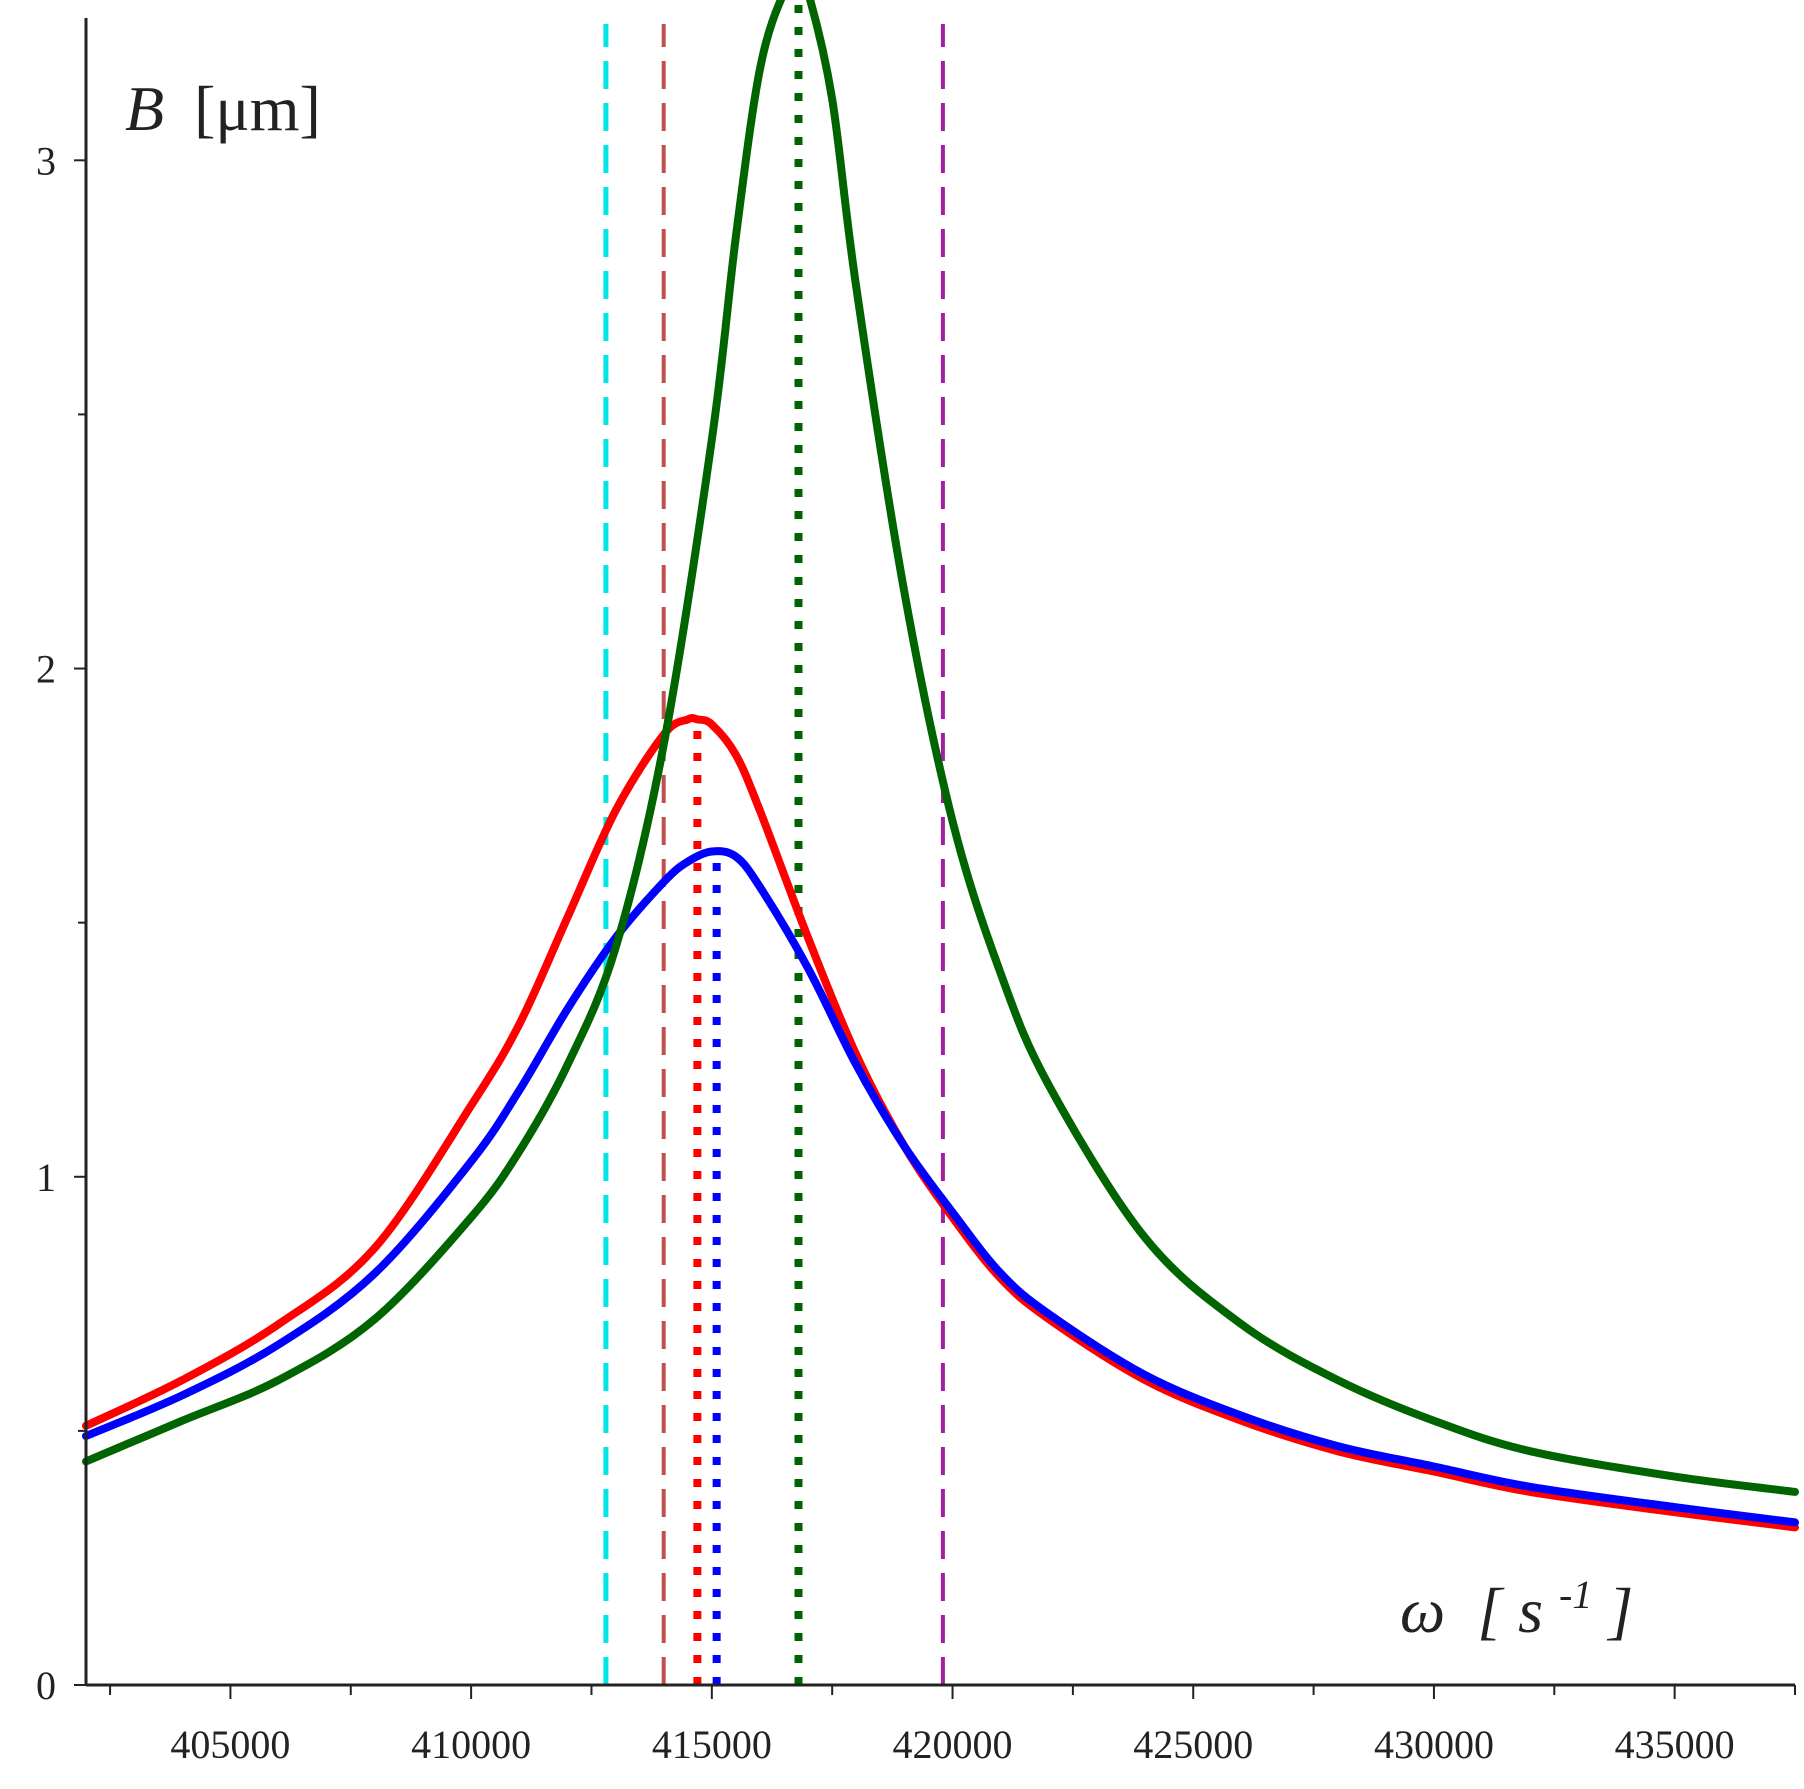  Describe the element at coordinates (953, 1744) in the screenshot. I see `x-tick-label: 420000` at that location.